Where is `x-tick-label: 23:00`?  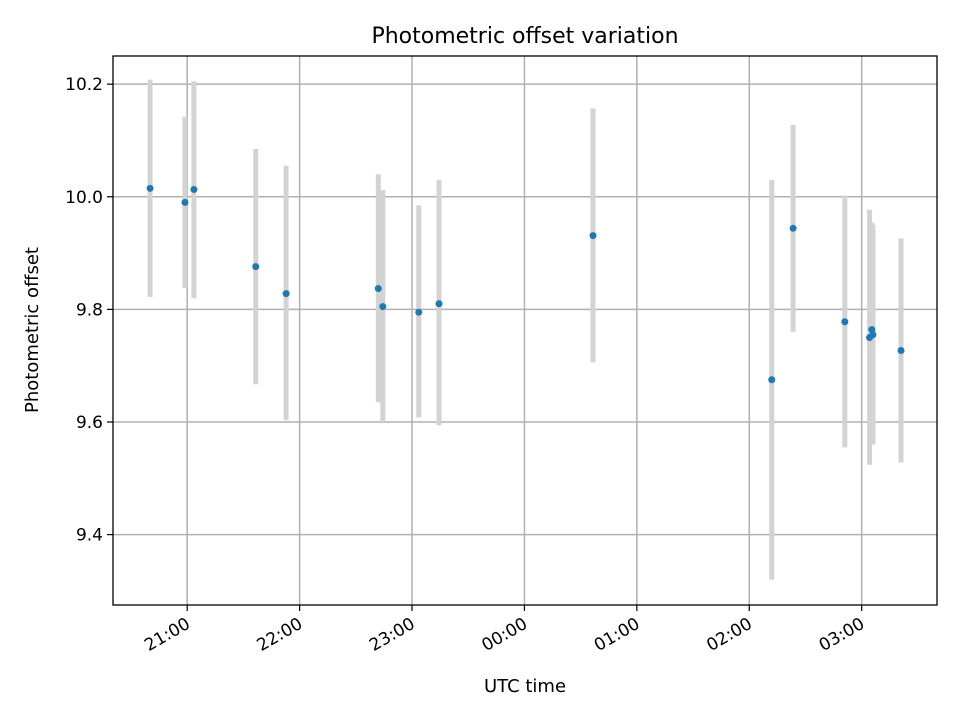
x-tick-label: 23:00 is located at coordinates (392, 635).